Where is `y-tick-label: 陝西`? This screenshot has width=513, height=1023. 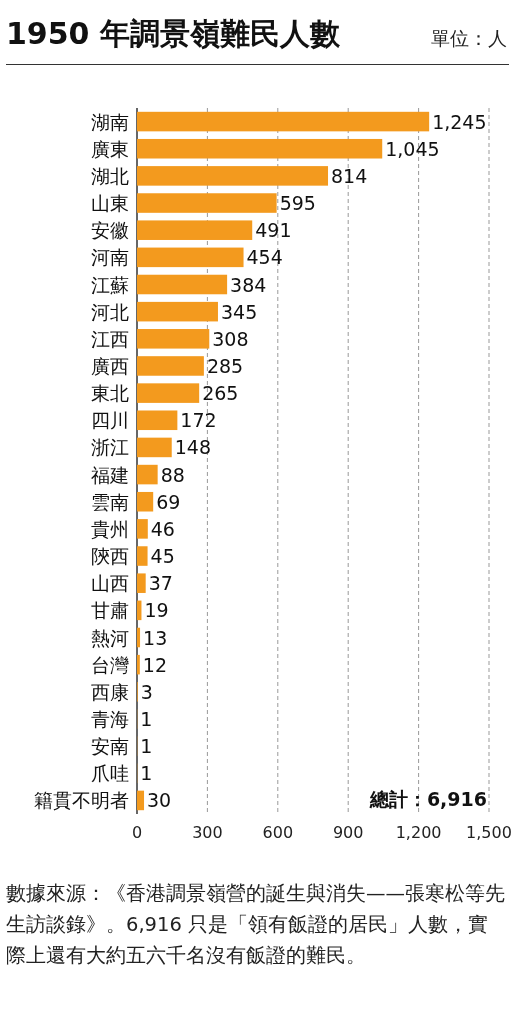 y-tick-label: 陝西 is located at coordinates (110, 556).